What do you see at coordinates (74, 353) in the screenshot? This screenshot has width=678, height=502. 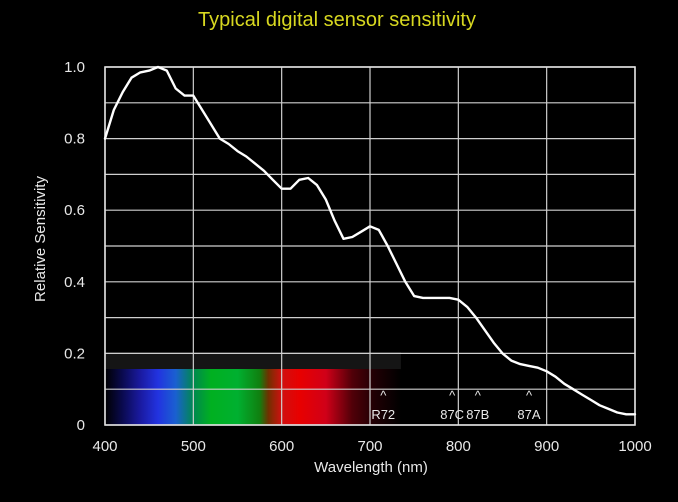 I see `y-tick-label: 0.2` at bounding box center [74, 353].